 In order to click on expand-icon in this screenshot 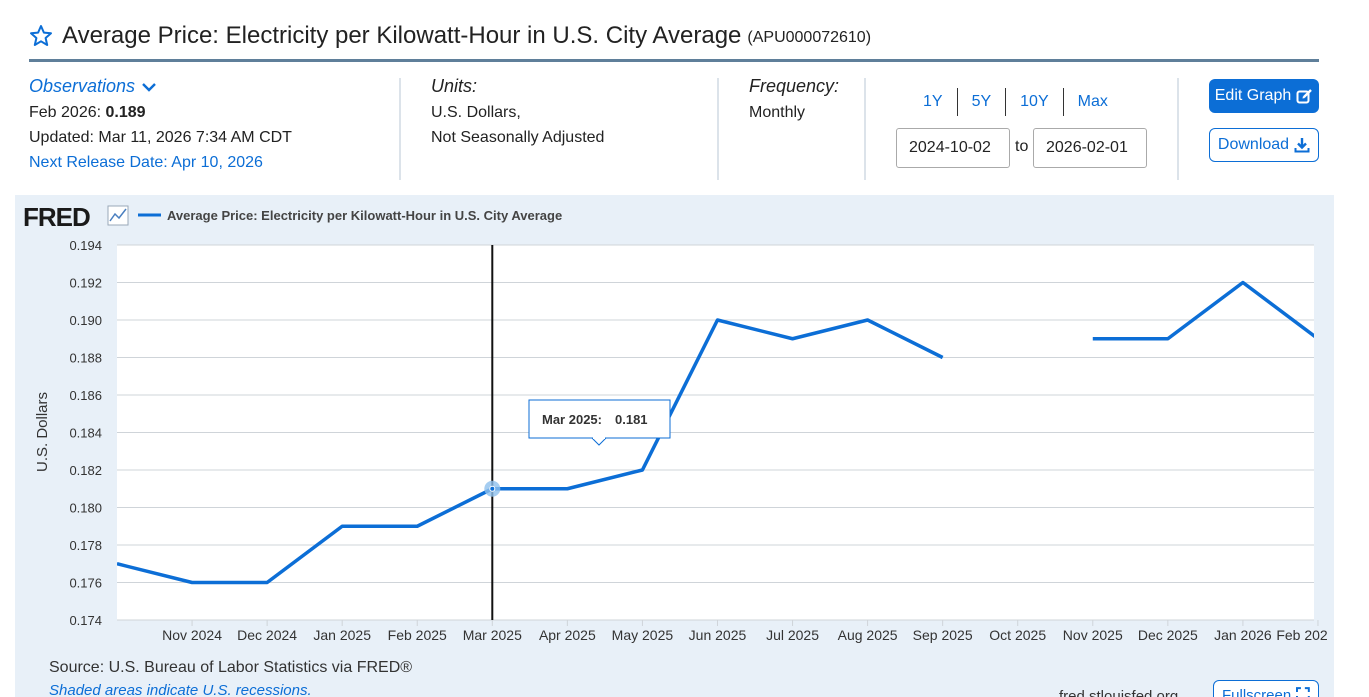, I will do `click(1303, 692)`.